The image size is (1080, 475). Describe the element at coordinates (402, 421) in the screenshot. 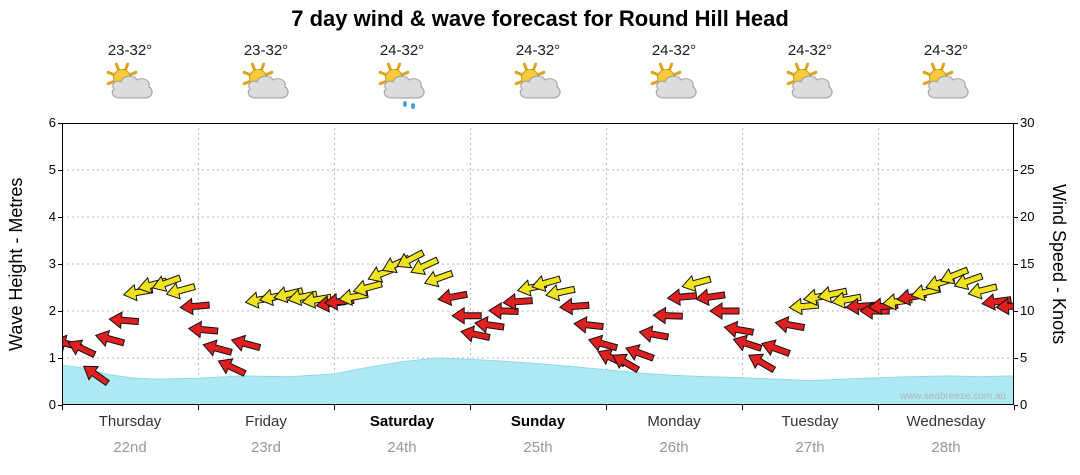

I see `day-name: Saturday` at that location.